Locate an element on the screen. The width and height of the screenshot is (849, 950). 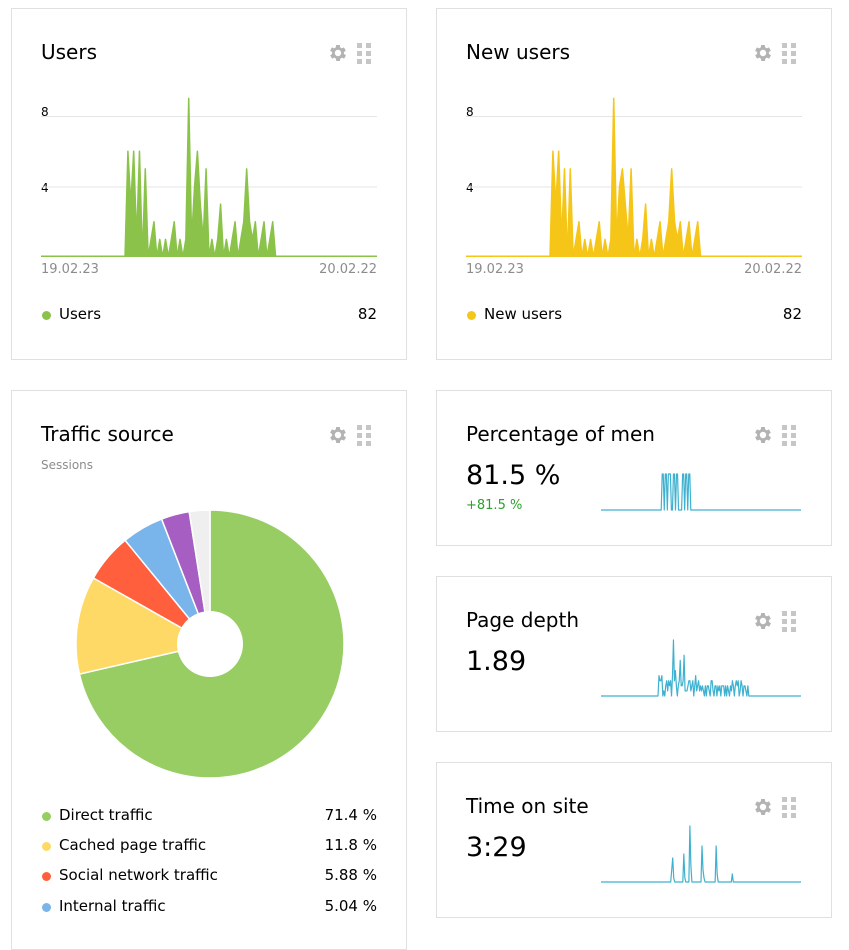
legend-item-social: Social network traffic 5.88 % is located at coordinates (209, 876).